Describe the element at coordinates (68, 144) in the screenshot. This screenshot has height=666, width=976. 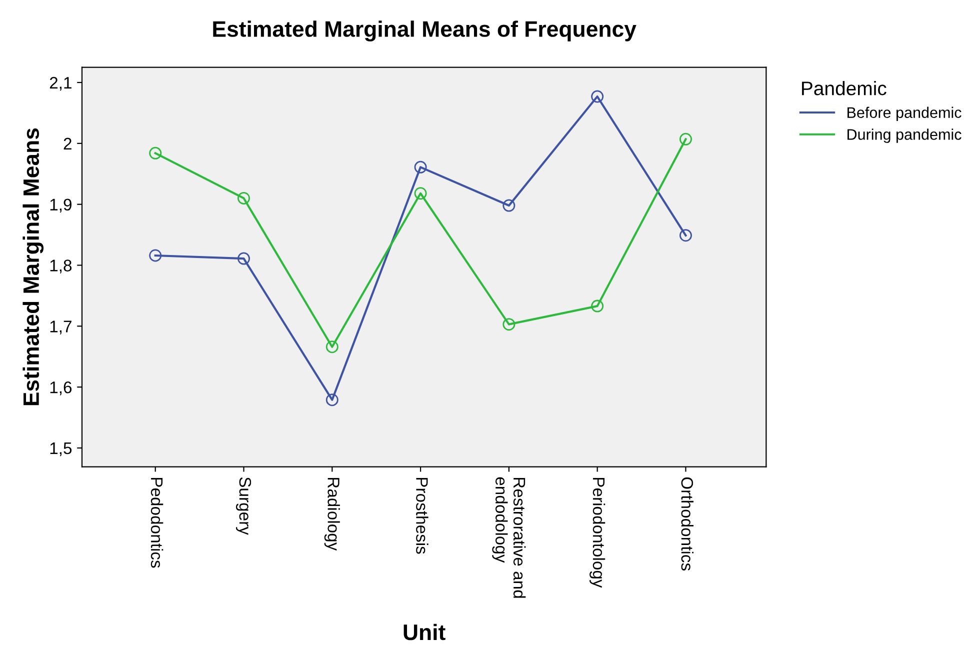
I see `y-tick-label: 2` at that location.